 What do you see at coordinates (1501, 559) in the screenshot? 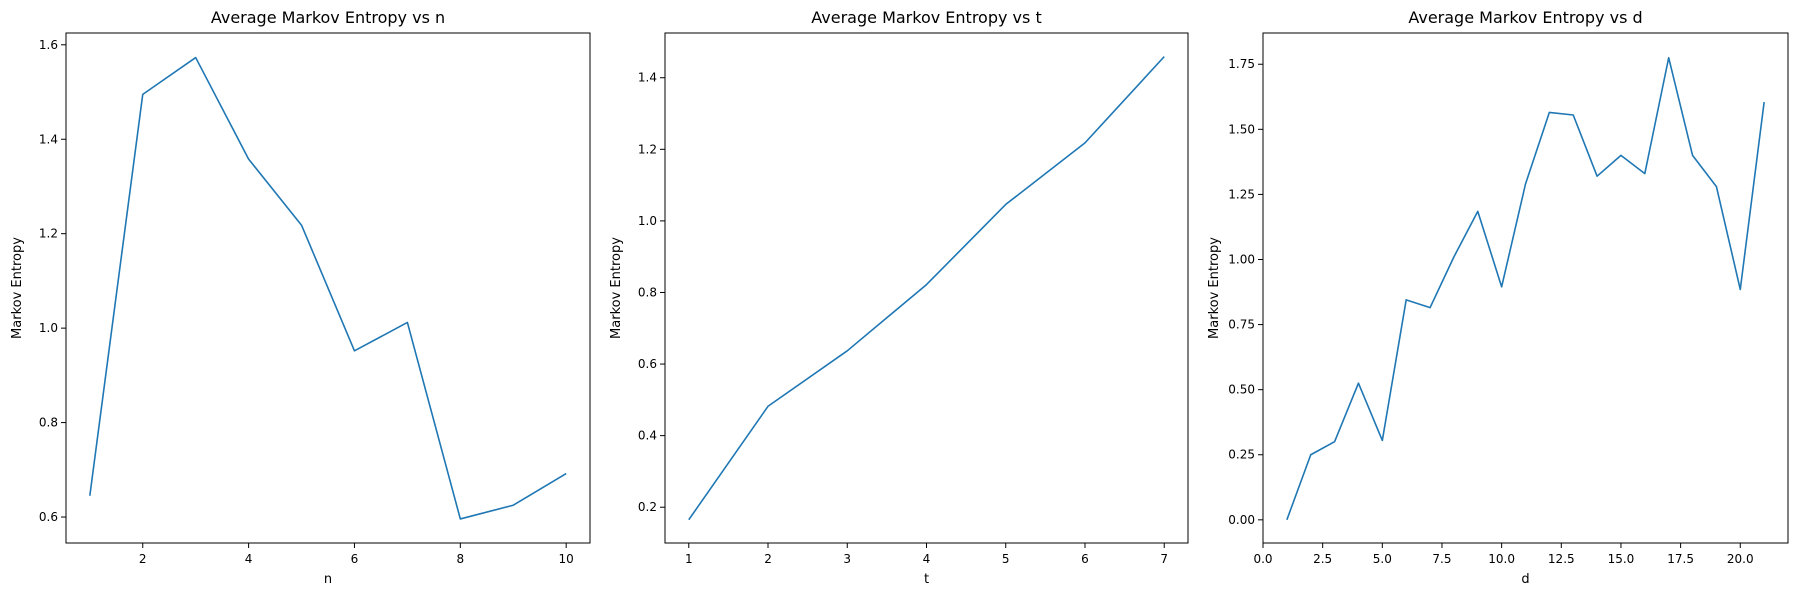
I see `x-tick-label: 10.0` at bounding box center [1501, 559].